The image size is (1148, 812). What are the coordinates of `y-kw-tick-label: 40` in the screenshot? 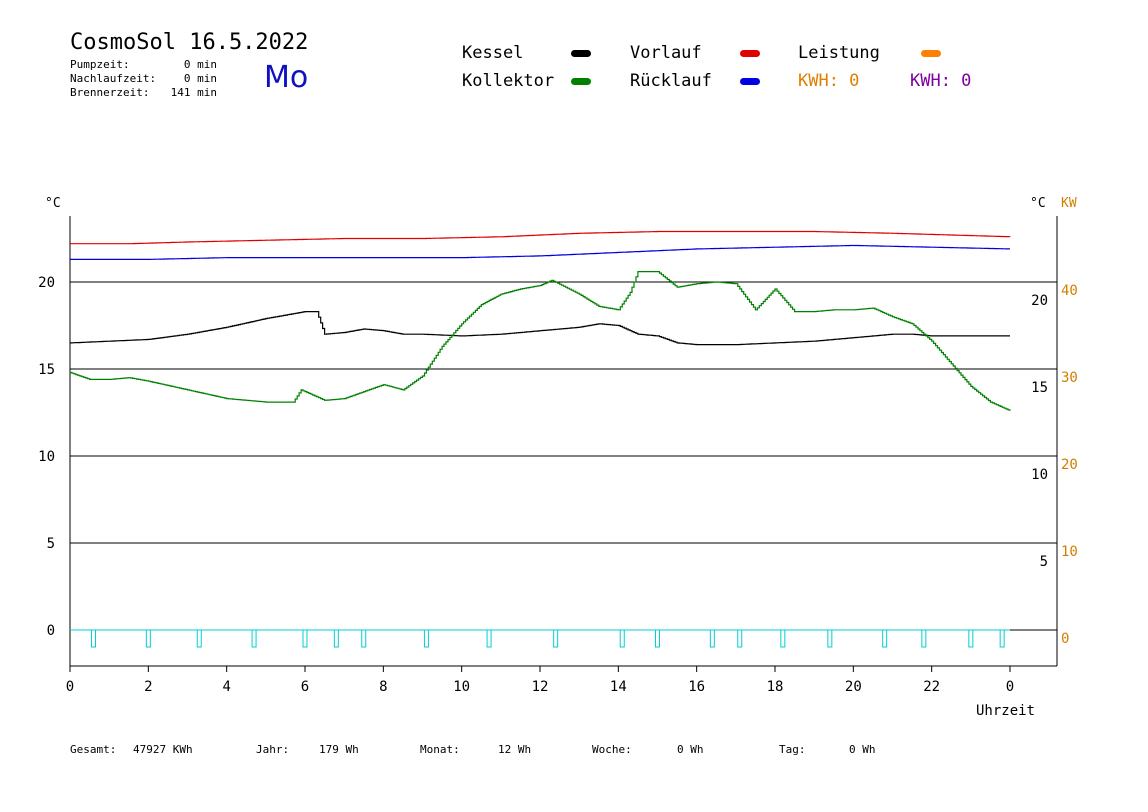 It's located at (1069, 291).